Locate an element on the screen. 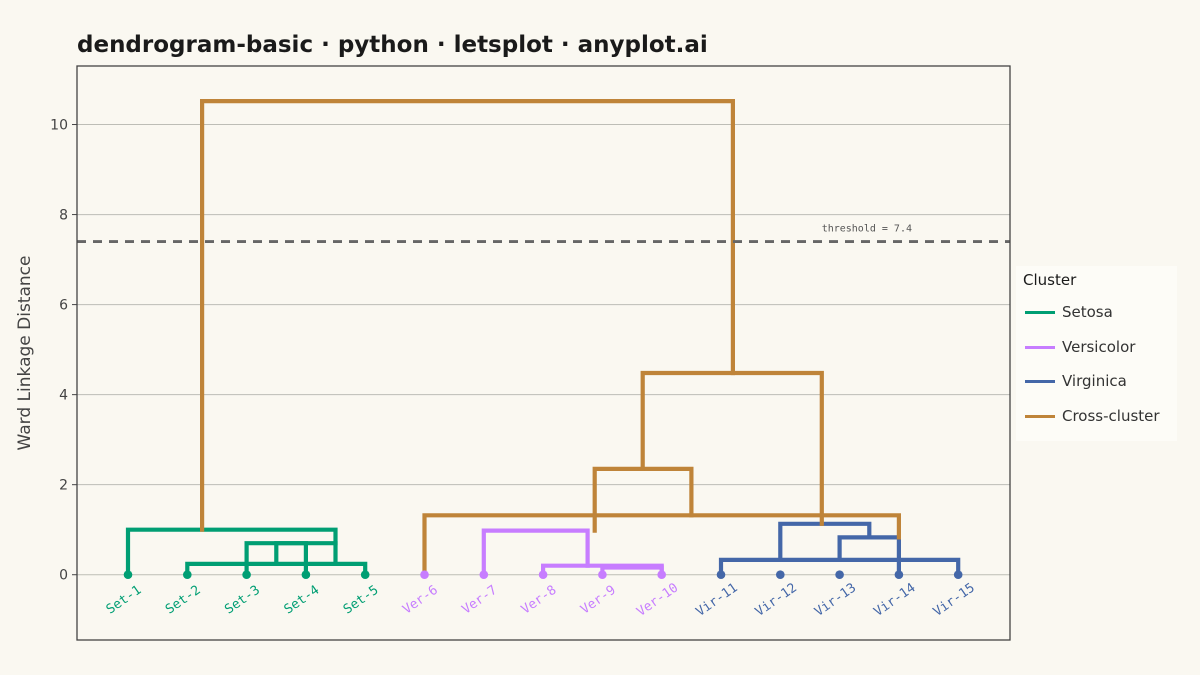 The width and height of the screenshot is (1200, 675). legend-item-virginica: Virginica is located at coordinates (1098, 381).